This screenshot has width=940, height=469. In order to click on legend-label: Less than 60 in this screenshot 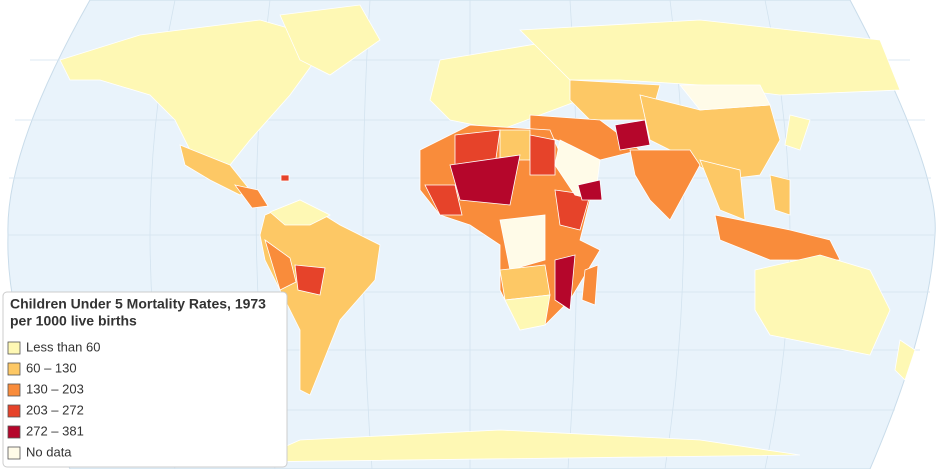, I will do `click(63, 346)`.